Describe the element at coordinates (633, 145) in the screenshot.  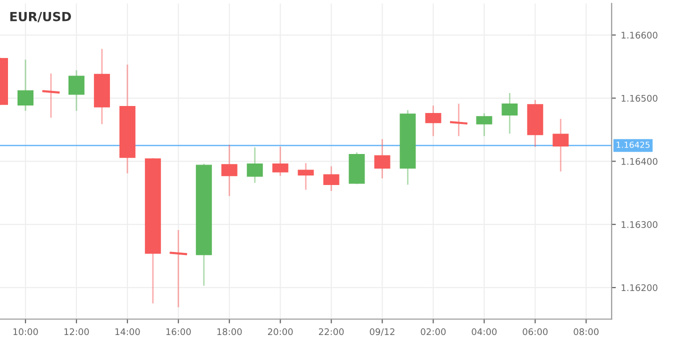
I see `ref-line-label: 1.16425` at that location.